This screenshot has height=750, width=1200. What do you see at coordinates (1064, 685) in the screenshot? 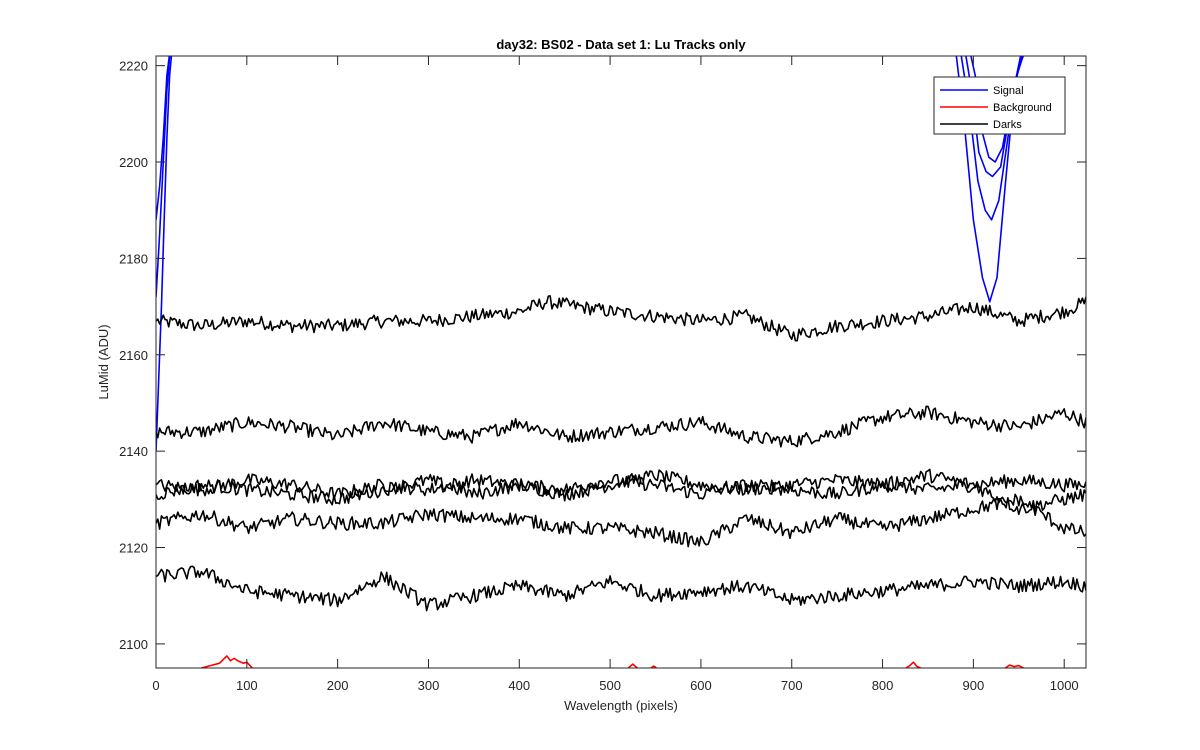
I see `x-tick-label: 1000` at bounding box center [1064, 685].